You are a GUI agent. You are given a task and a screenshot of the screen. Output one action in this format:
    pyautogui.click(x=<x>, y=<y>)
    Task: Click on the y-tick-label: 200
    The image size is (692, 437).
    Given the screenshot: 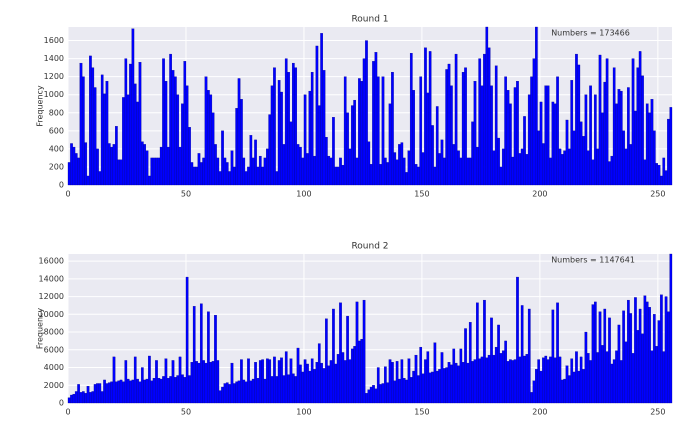 What is the action you would take?
    pyautogui.click(x=56, y=166)
    